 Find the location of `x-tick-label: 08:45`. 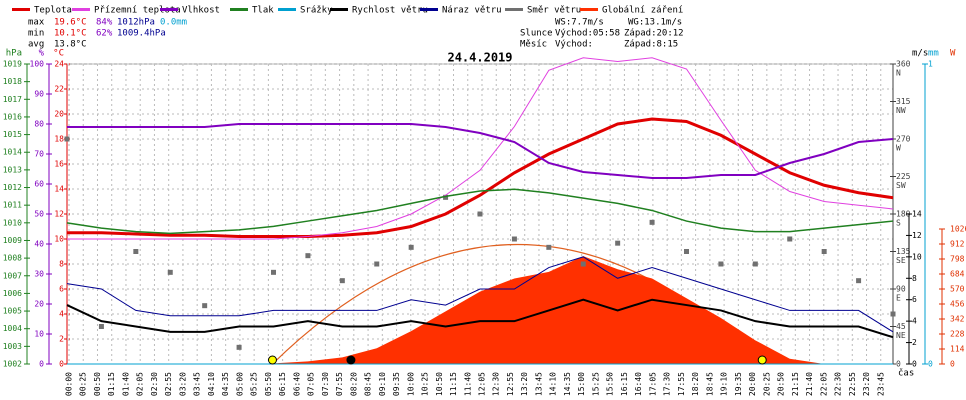

x-tick-label: 08:45 is located at coordinates (368, 384).